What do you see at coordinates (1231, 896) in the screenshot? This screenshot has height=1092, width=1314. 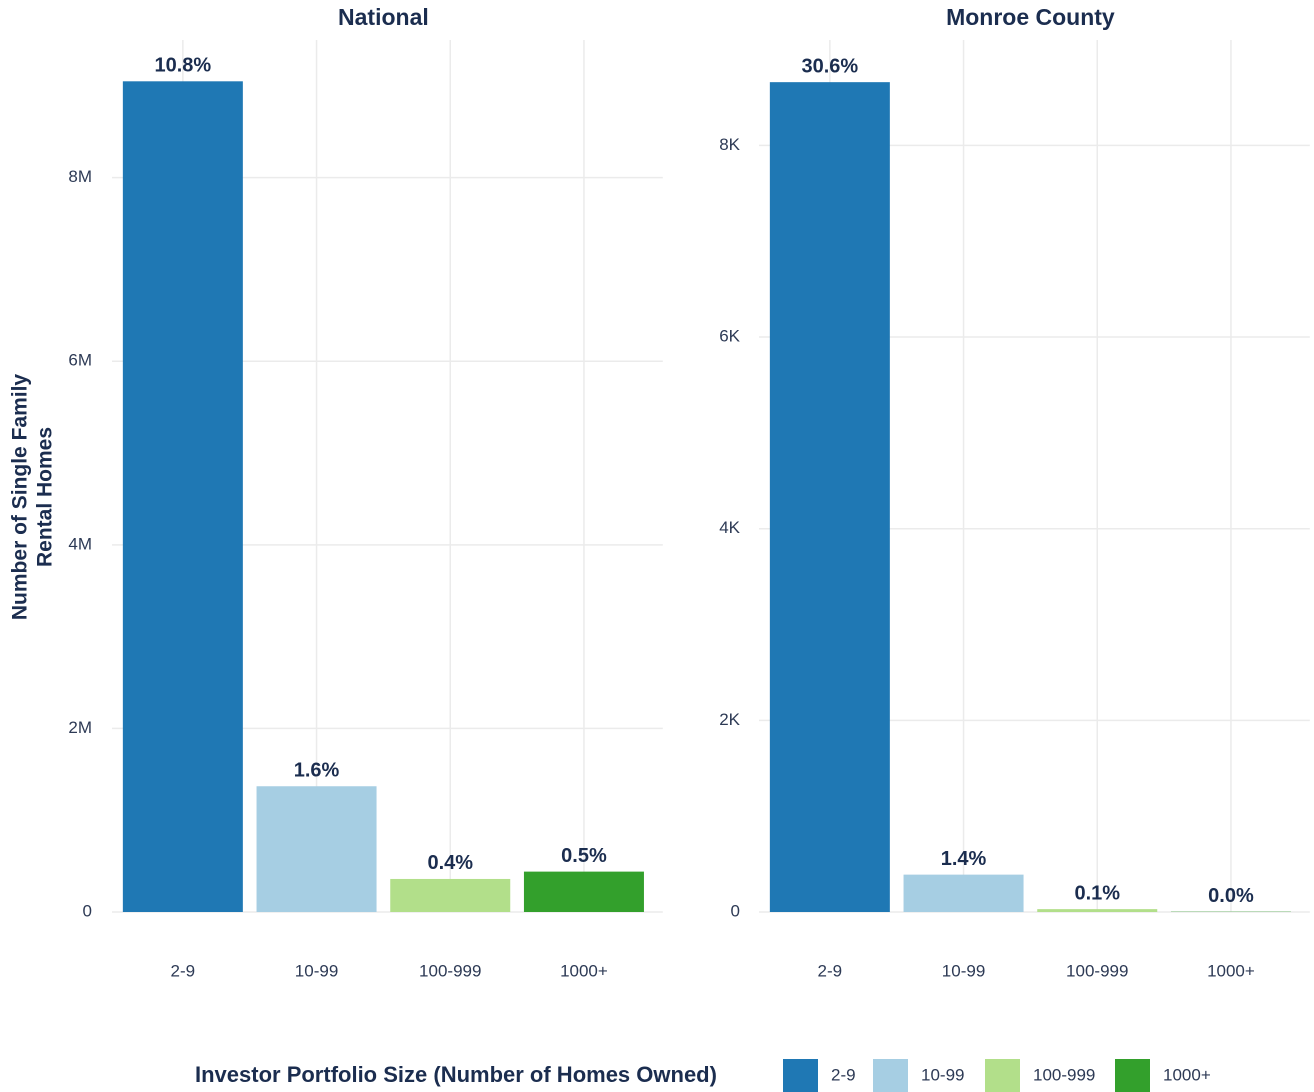 I see `bar-label: 0.0%` at bounding box center [1231, 896].